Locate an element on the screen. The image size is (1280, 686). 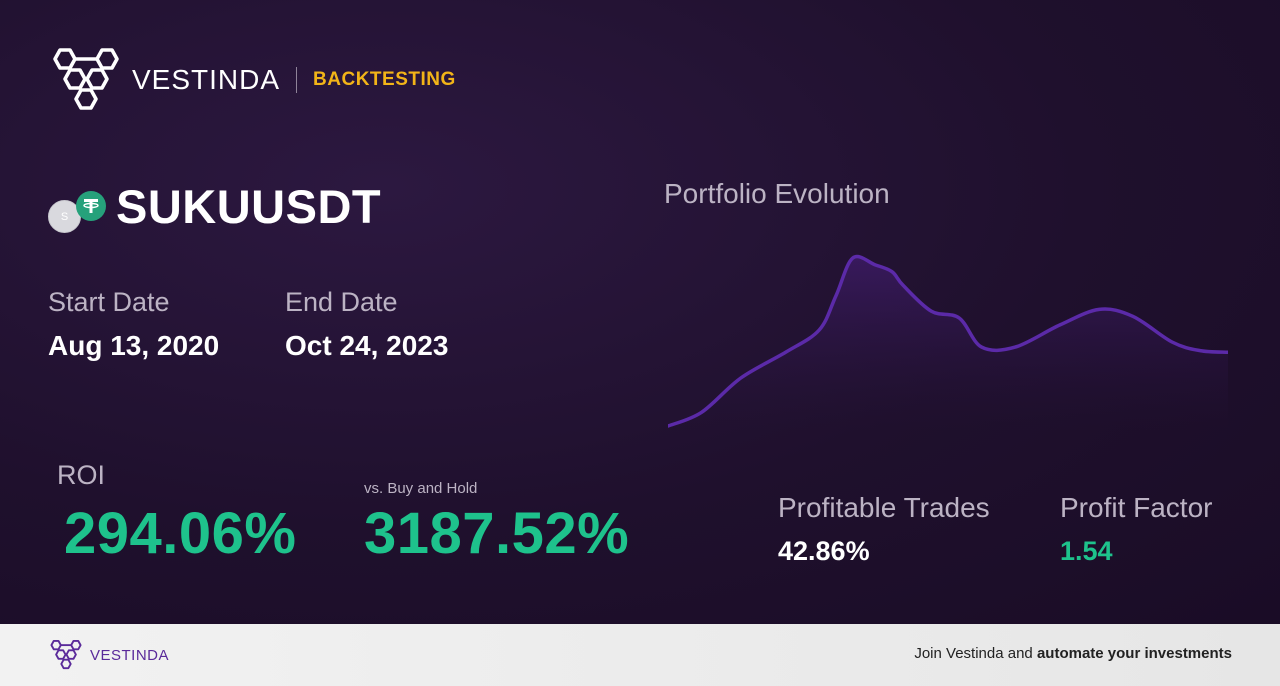
footer-cta-prefix: Join Vestinda and is located at coordinates (975, 653).